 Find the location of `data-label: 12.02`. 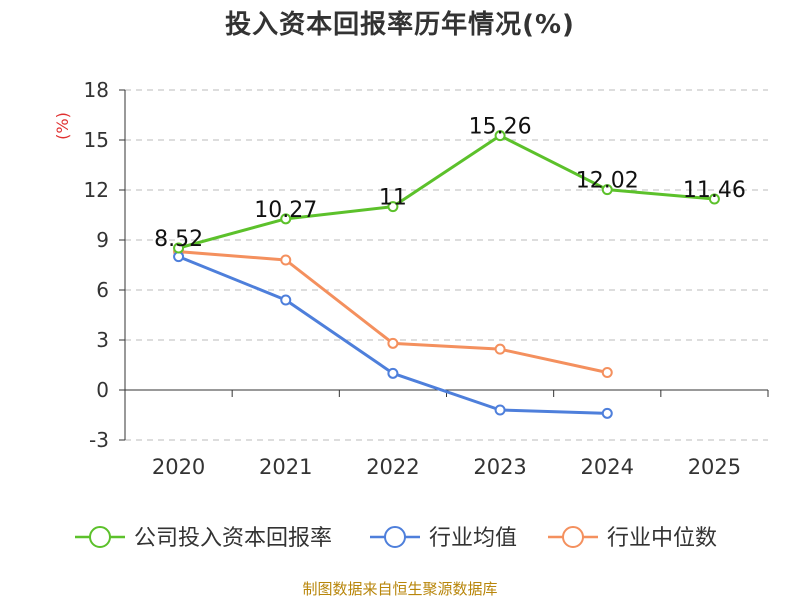

data-label: 12.02 is located at coordinates (607, 181).